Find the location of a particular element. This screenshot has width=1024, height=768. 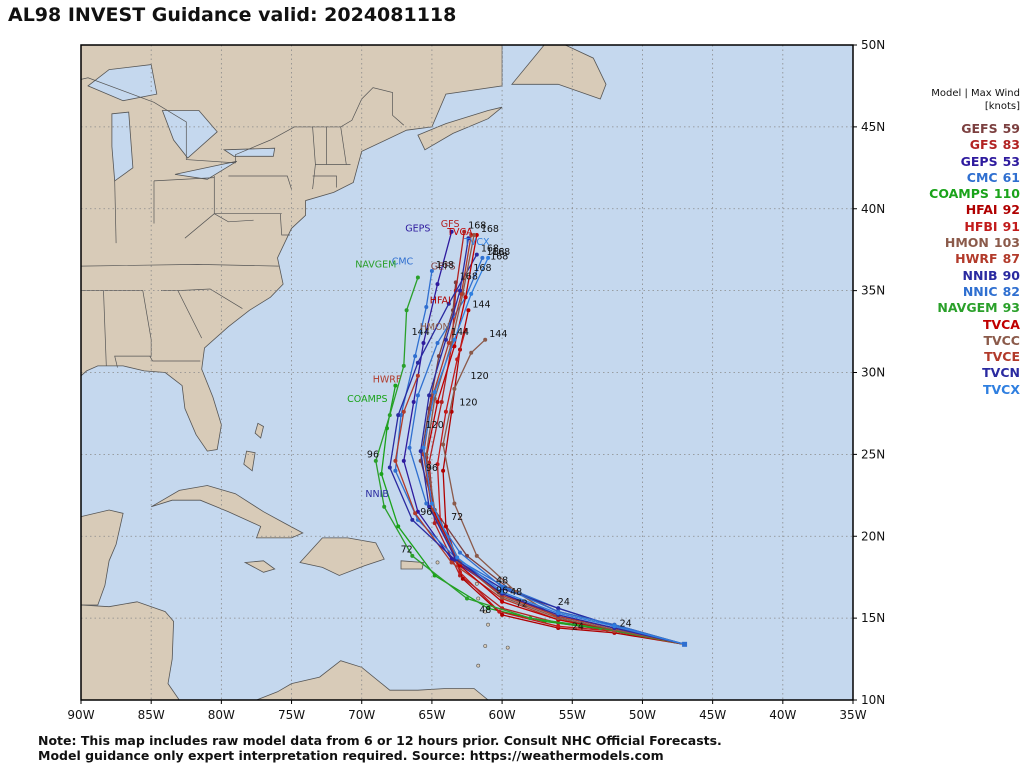

legend-row-nnib: NNIB 90 is located at coordinates (950, 276).